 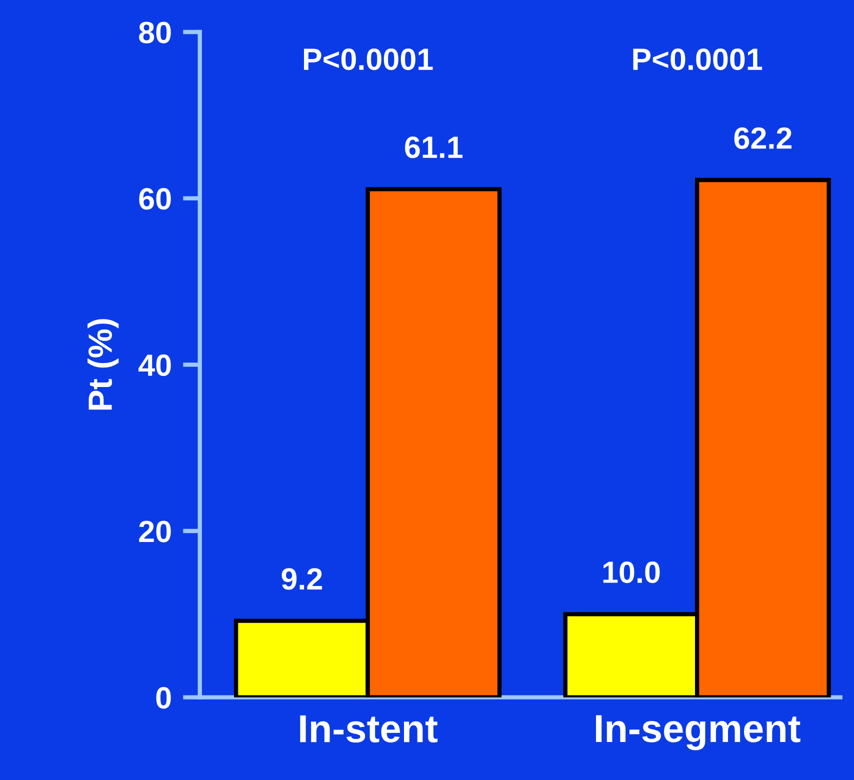 What do you see at coordinates (163, 698) in the screenshot?
I see `y-tick-label: 0` at bounding box center [163, 698].